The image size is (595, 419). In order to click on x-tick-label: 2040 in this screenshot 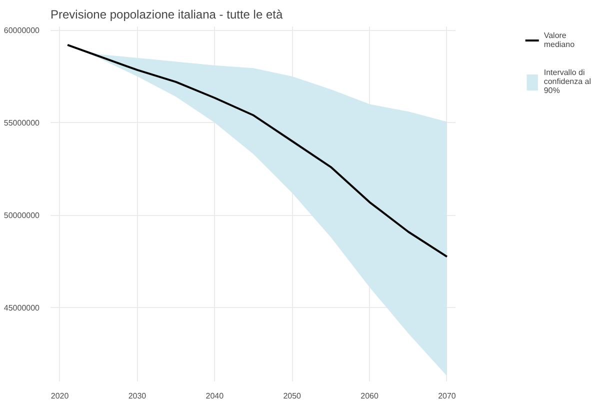, I will do `click(215, 396)`.